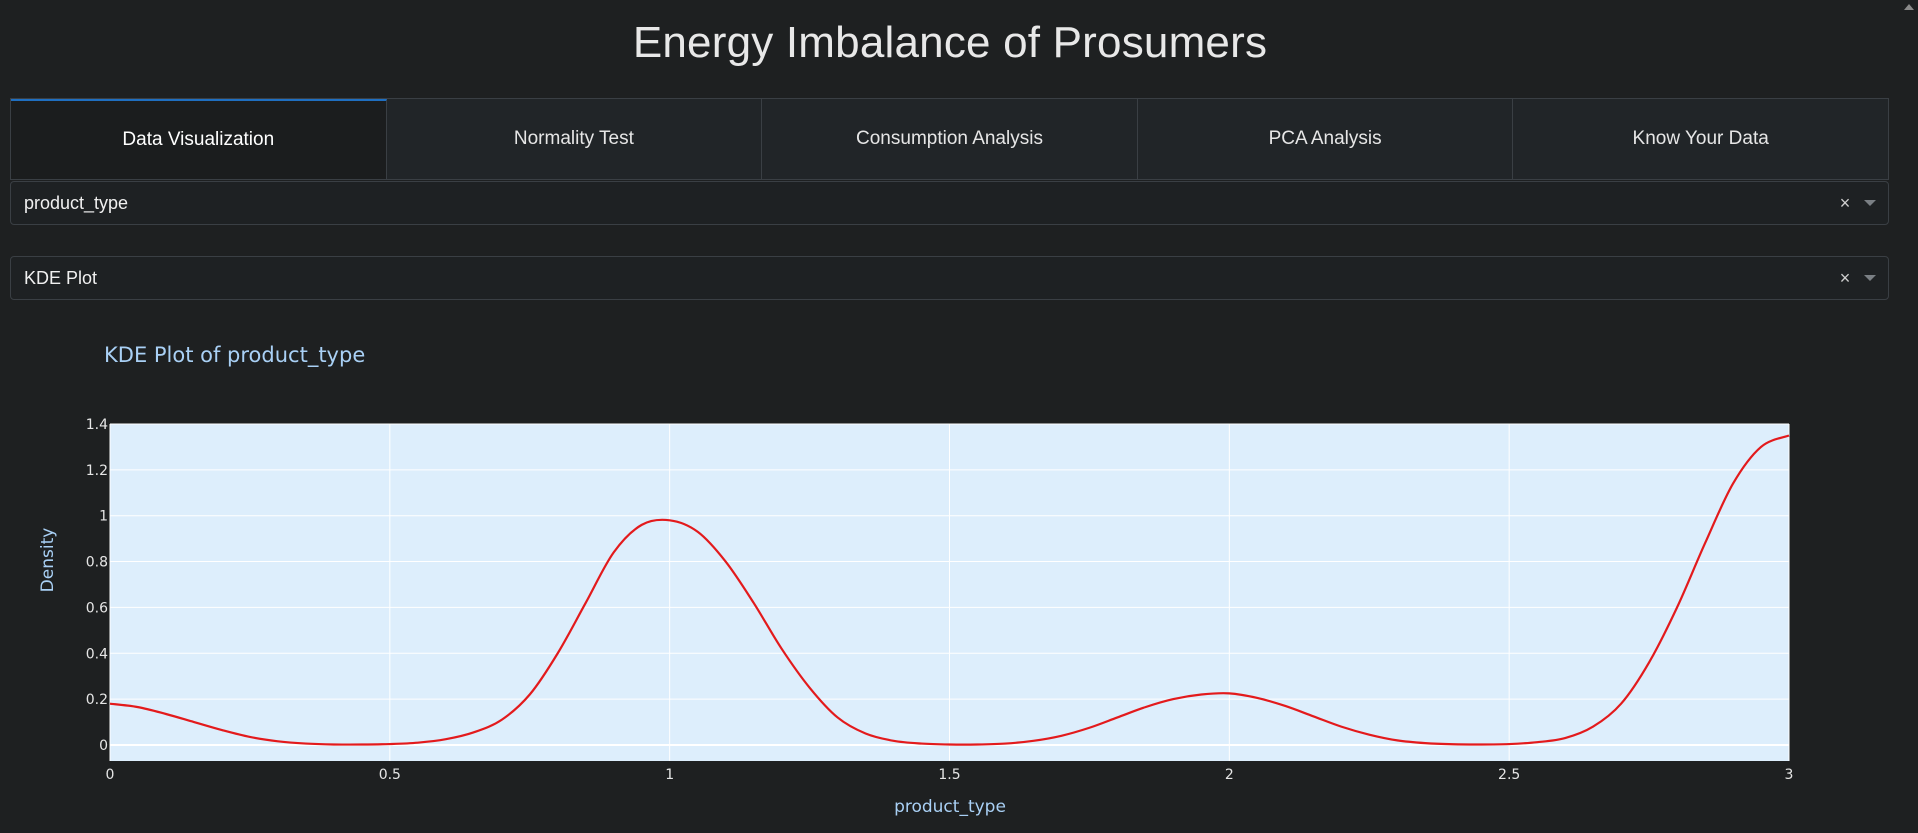 This screenshot has width=1918, height=833. I want to click on scrollbar, so click(1909, 416).